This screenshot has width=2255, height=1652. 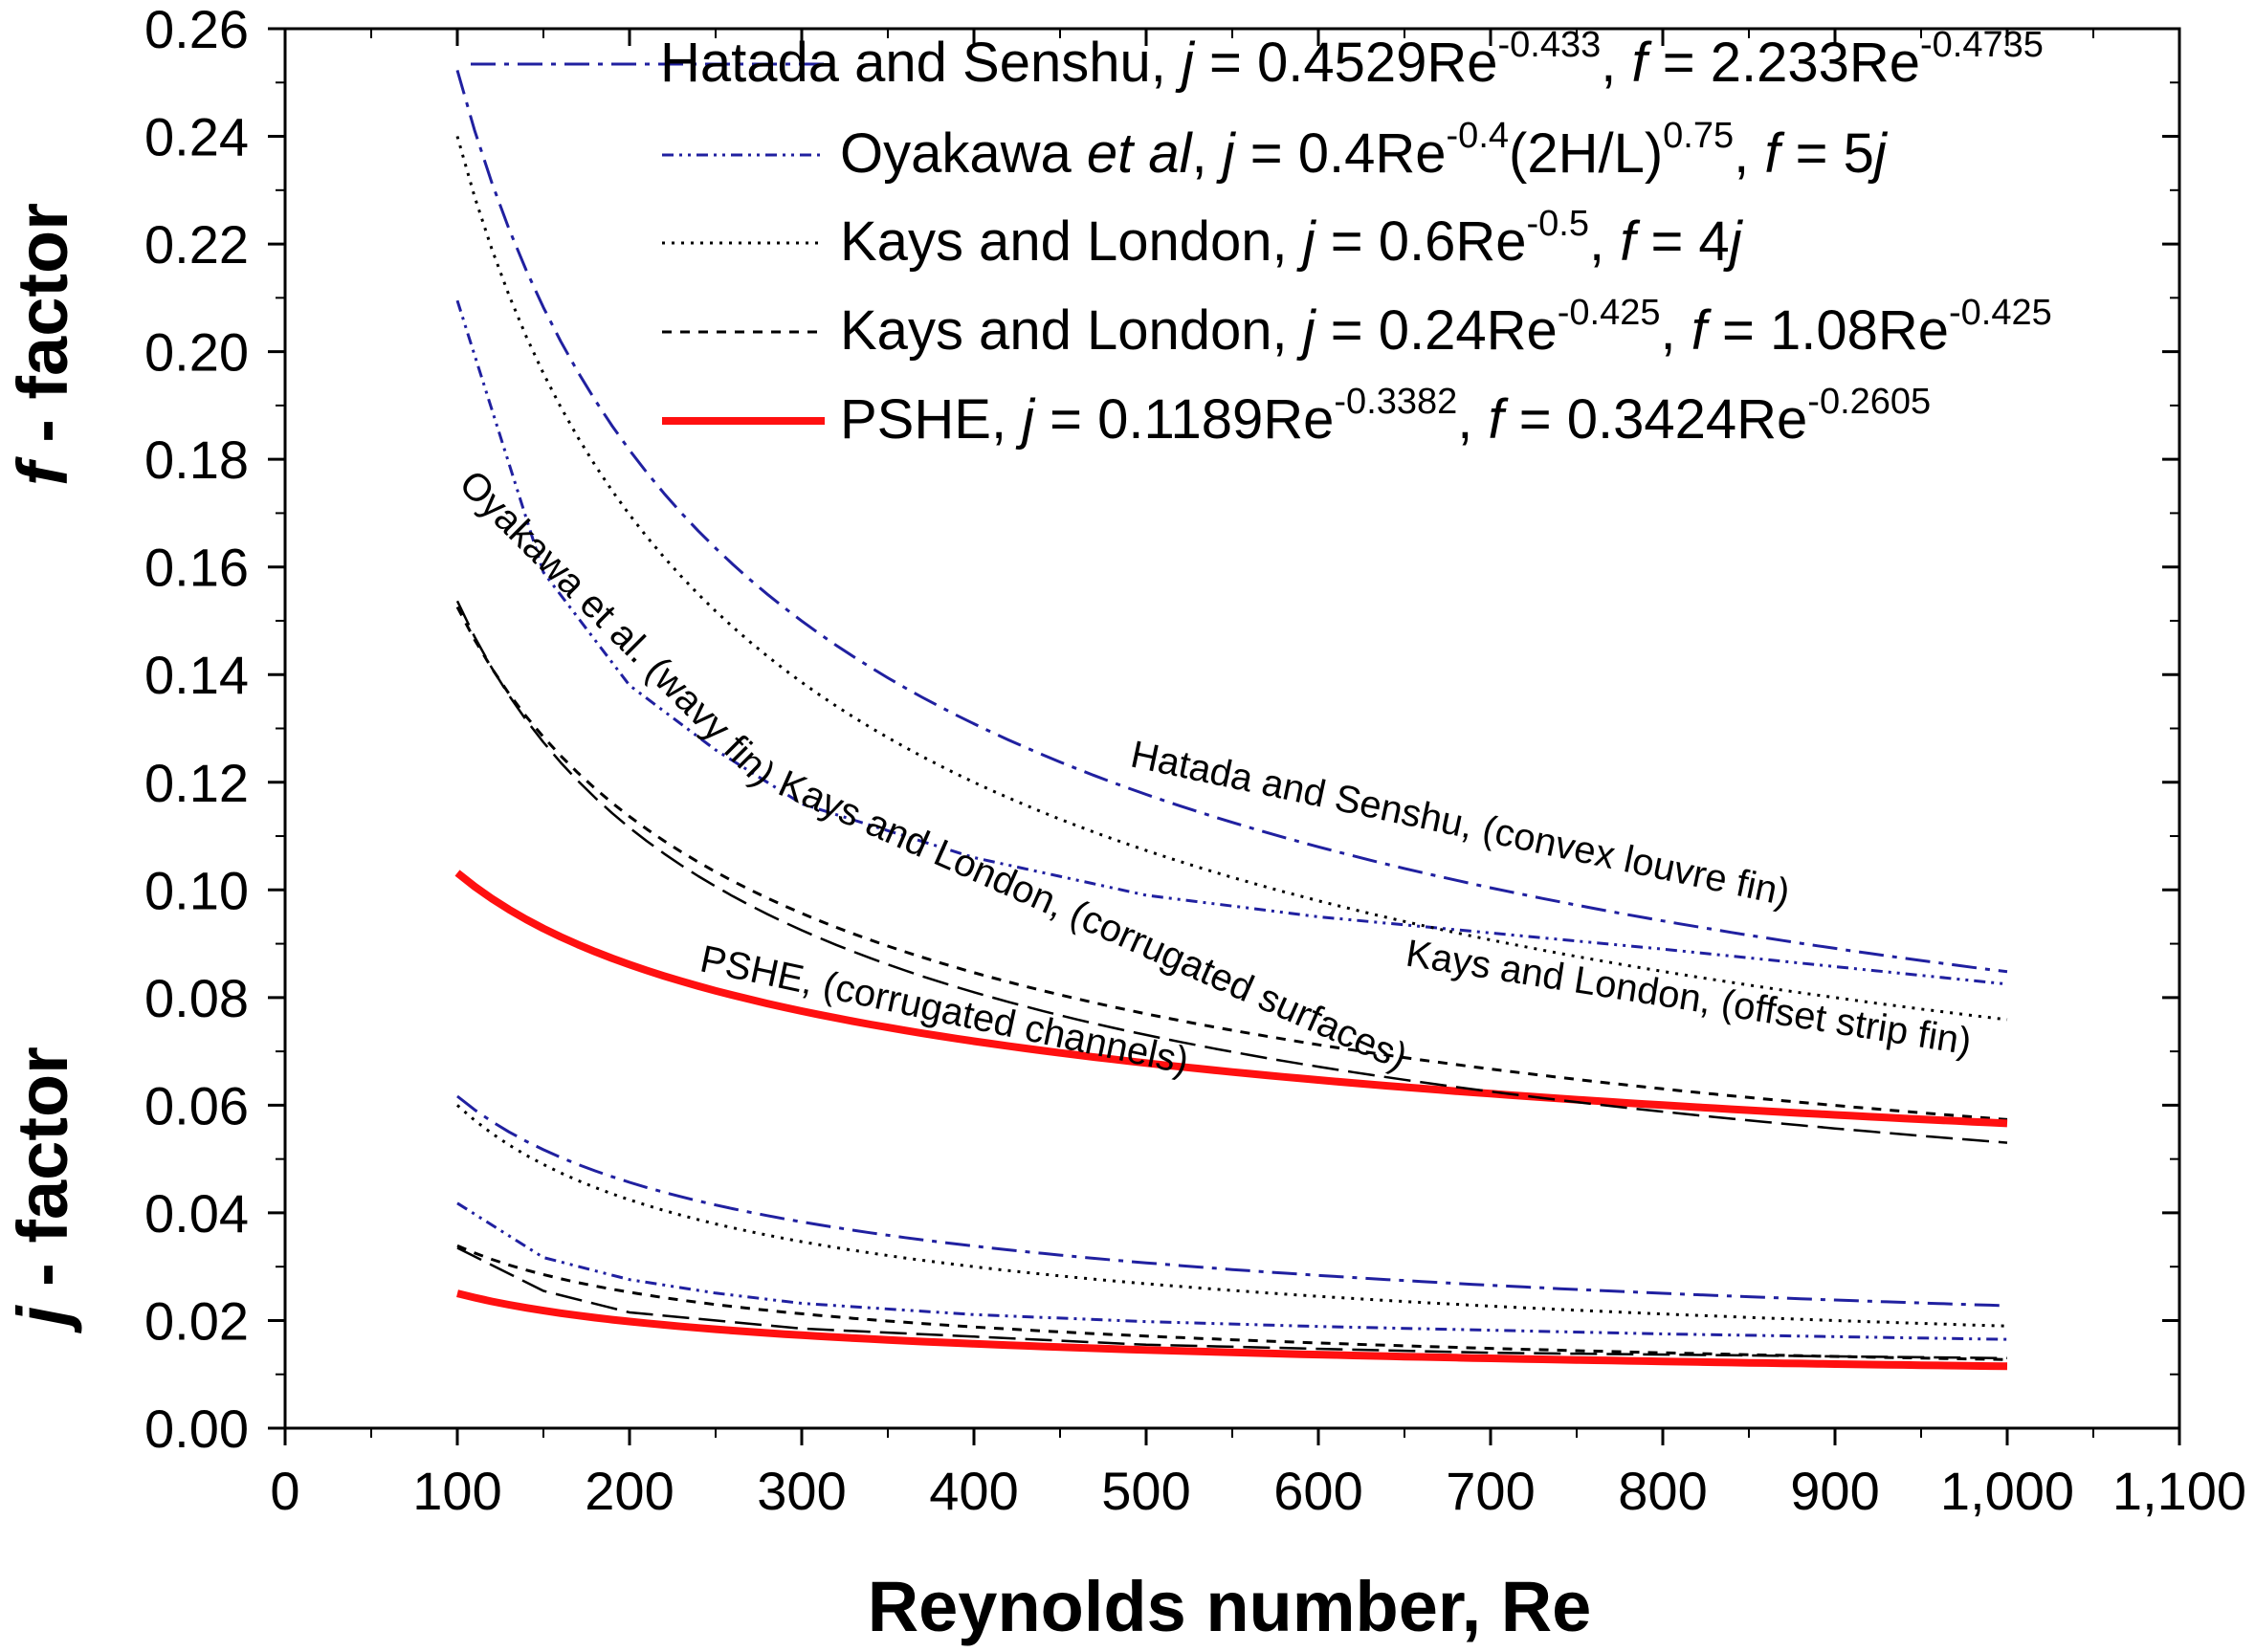 I want to click on y-tick-label: 0.16, so click(x=196, y=568).